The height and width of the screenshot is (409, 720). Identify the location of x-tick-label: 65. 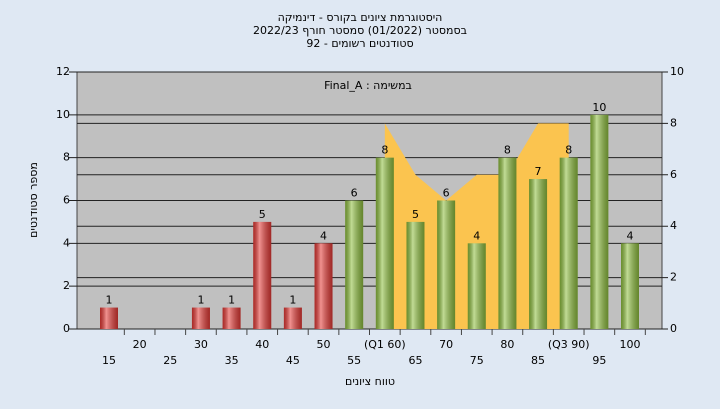
(415, 360).